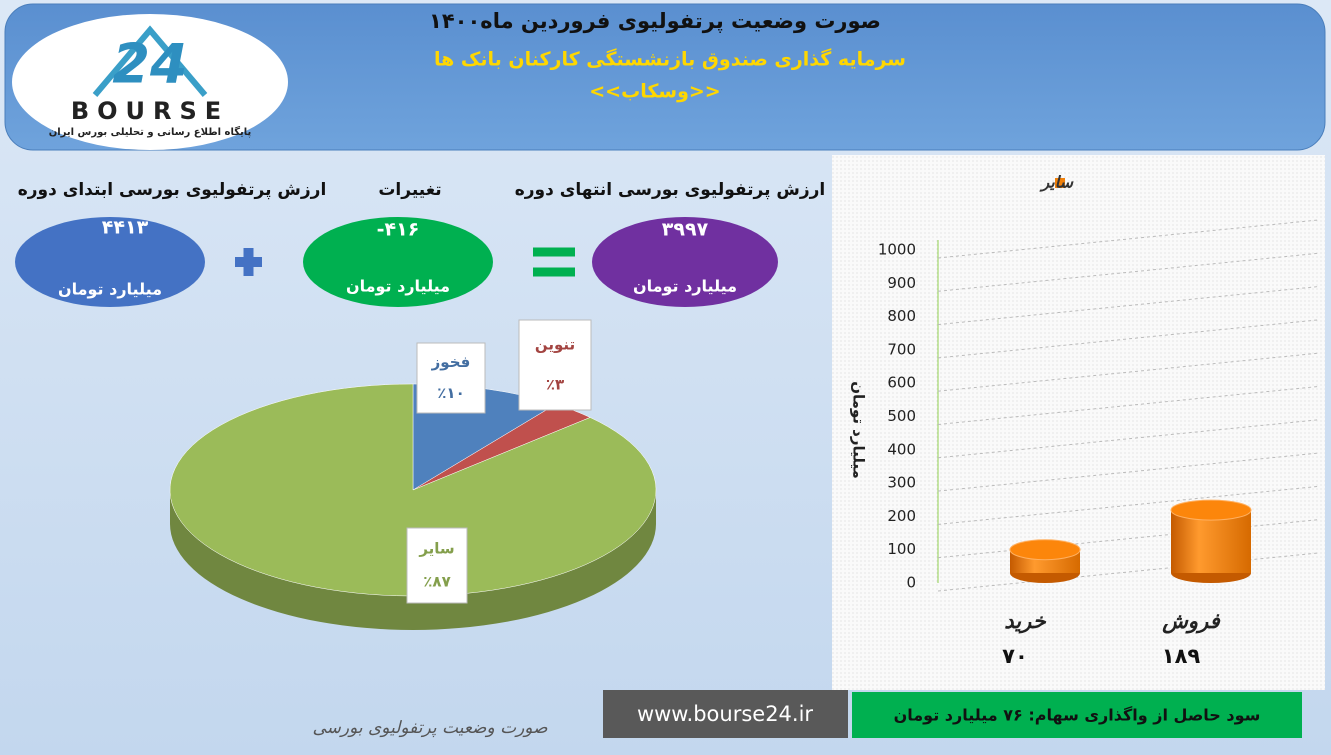 This screenshot has height=755, width=1331. I want to click on y-tick-label: 700, so click(901, 349).